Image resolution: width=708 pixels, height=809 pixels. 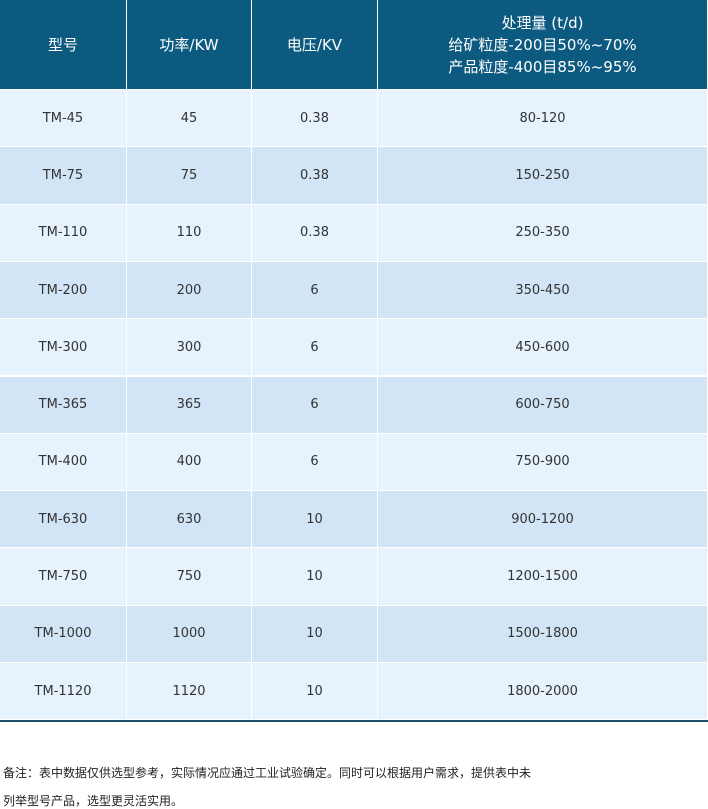 I want to click on table-cell: 1000, so click(x=189, y=634).